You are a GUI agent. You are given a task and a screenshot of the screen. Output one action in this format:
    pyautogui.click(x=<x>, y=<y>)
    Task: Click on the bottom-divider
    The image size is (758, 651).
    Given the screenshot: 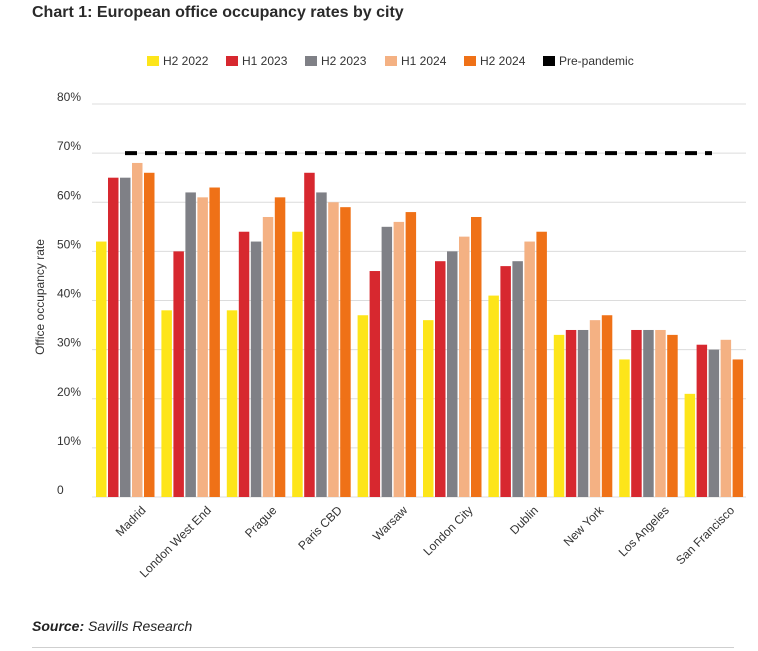 What is the action you would take?
    pyautogui.click(x=383, y=647)
    